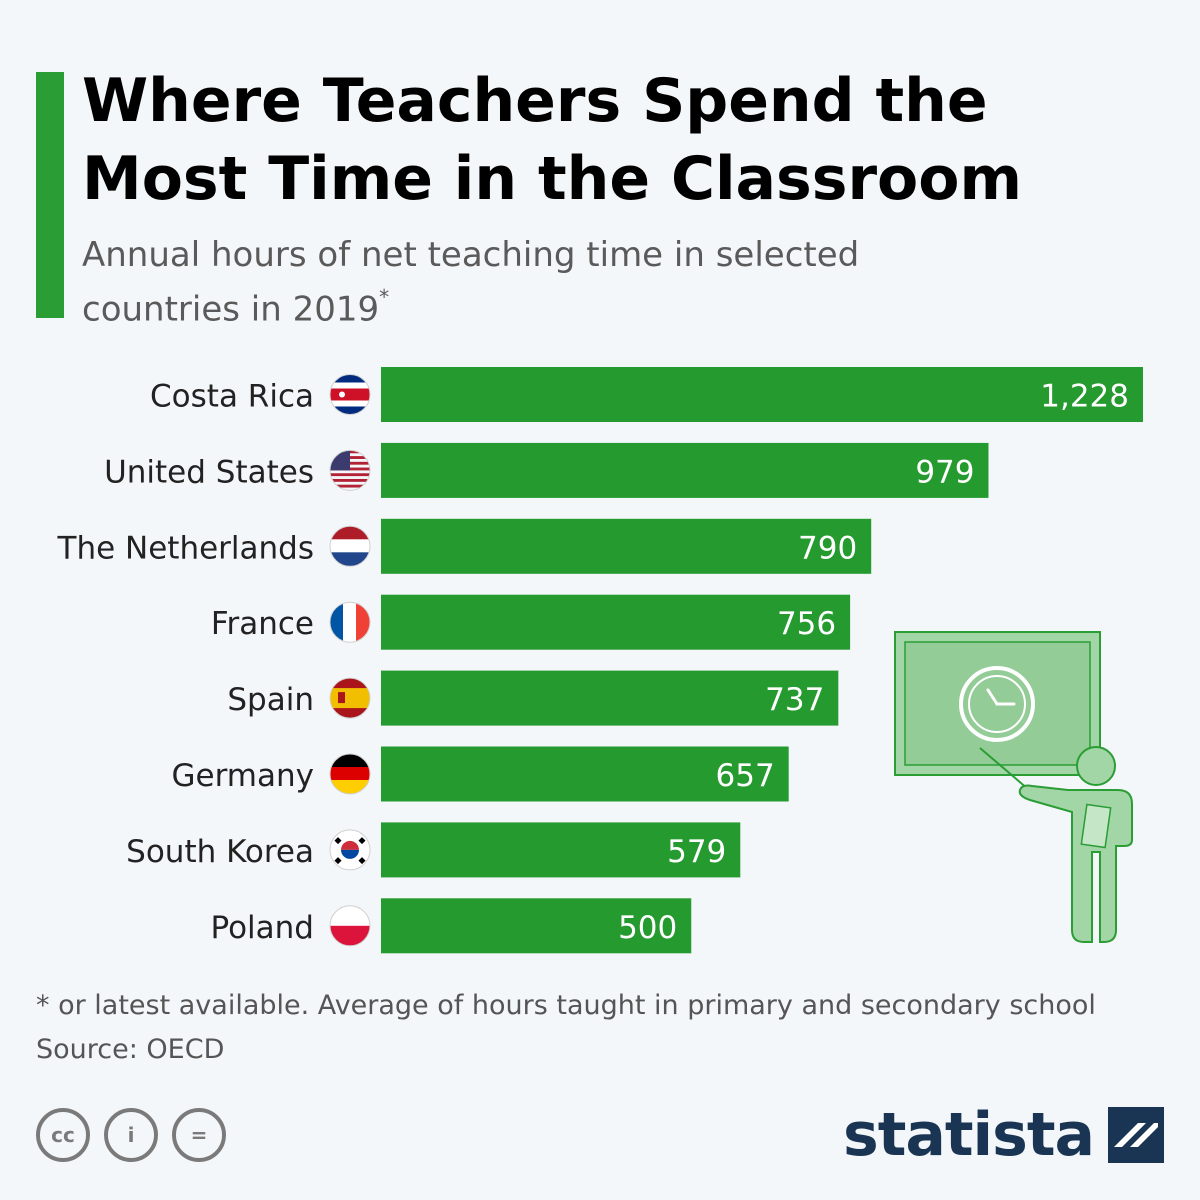  I want to click on chart-source: Source: OECD, so click(130, 1049).